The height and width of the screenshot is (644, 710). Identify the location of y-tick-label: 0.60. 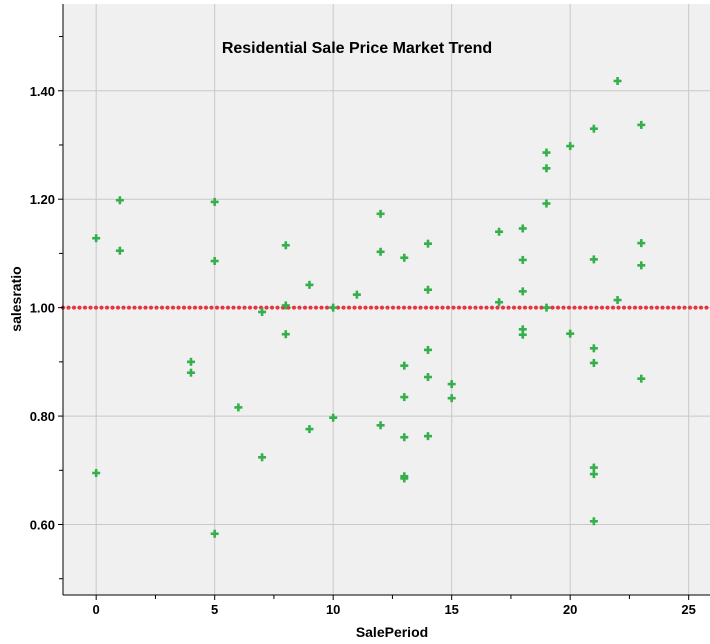
(42, 525).